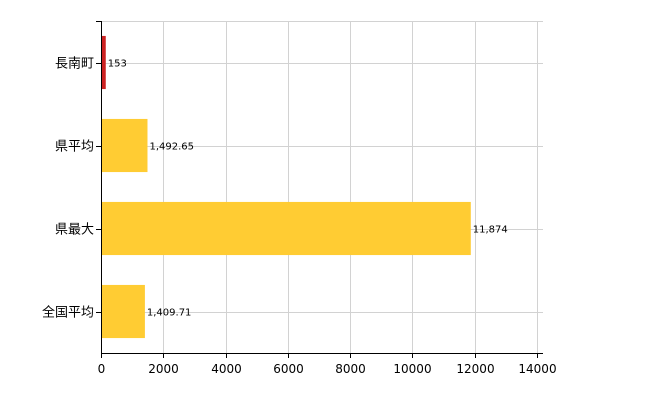 The width and height of the screenshot is (650, 400). What do you see at coordinates (412, 369) in the screenshot?
I see `x-tick-label-10000: 10000` at bounding box center [412, 369].